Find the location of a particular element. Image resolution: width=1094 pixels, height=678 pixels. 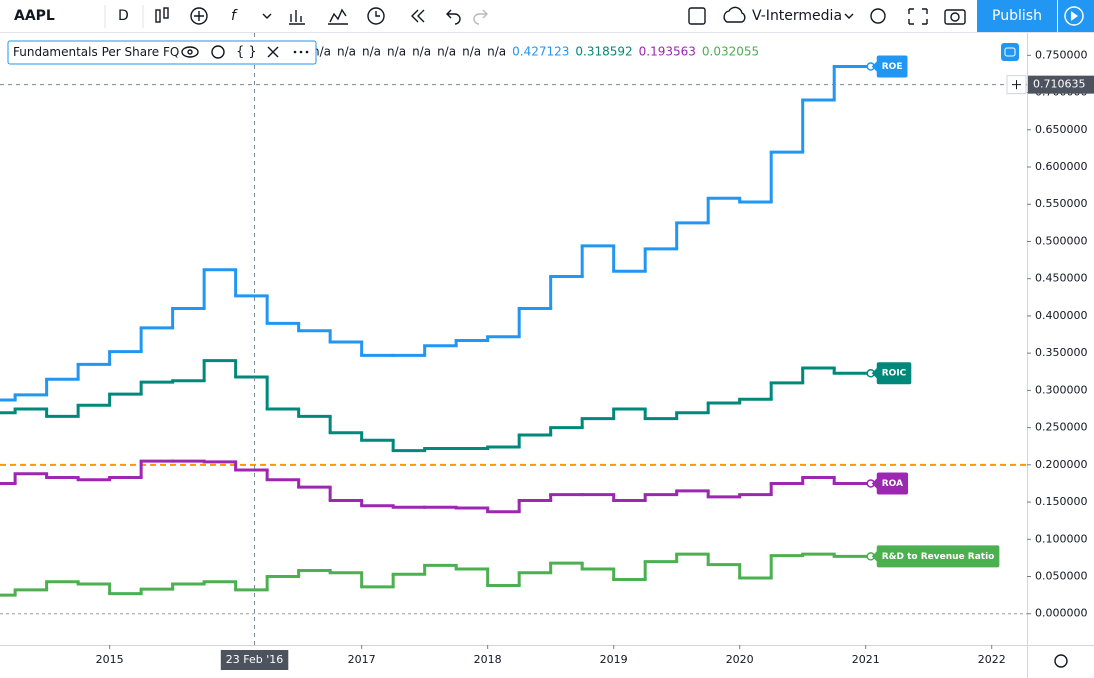

y-tick-label: 0.100000 is located at coordinates (1061, 538).